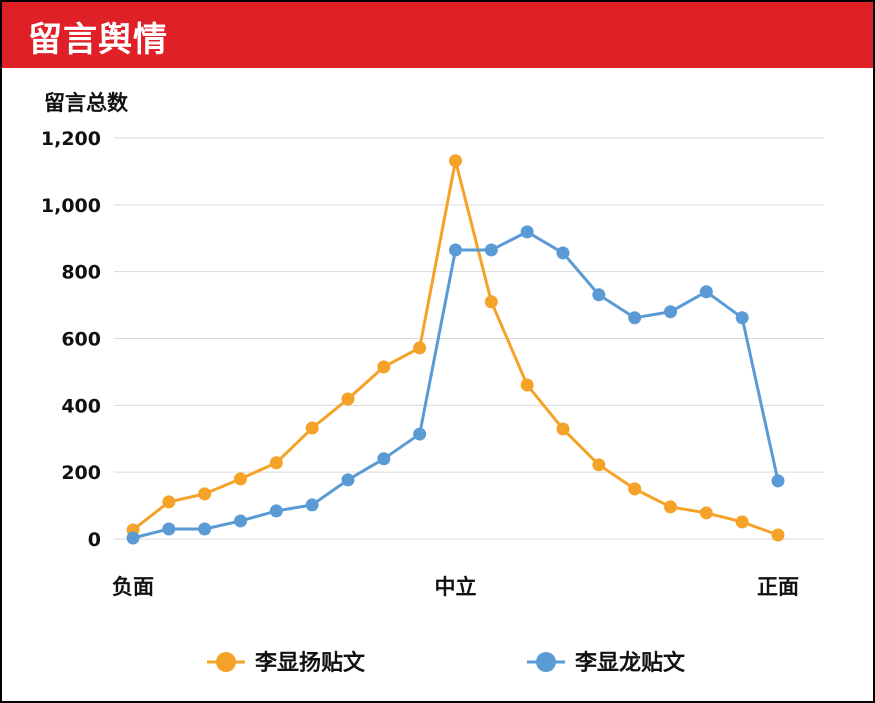  What do you see at coordinates (456, 587) in the screenshot?
I see `x-tick-label: 中立` at bounding box center [456, 587].